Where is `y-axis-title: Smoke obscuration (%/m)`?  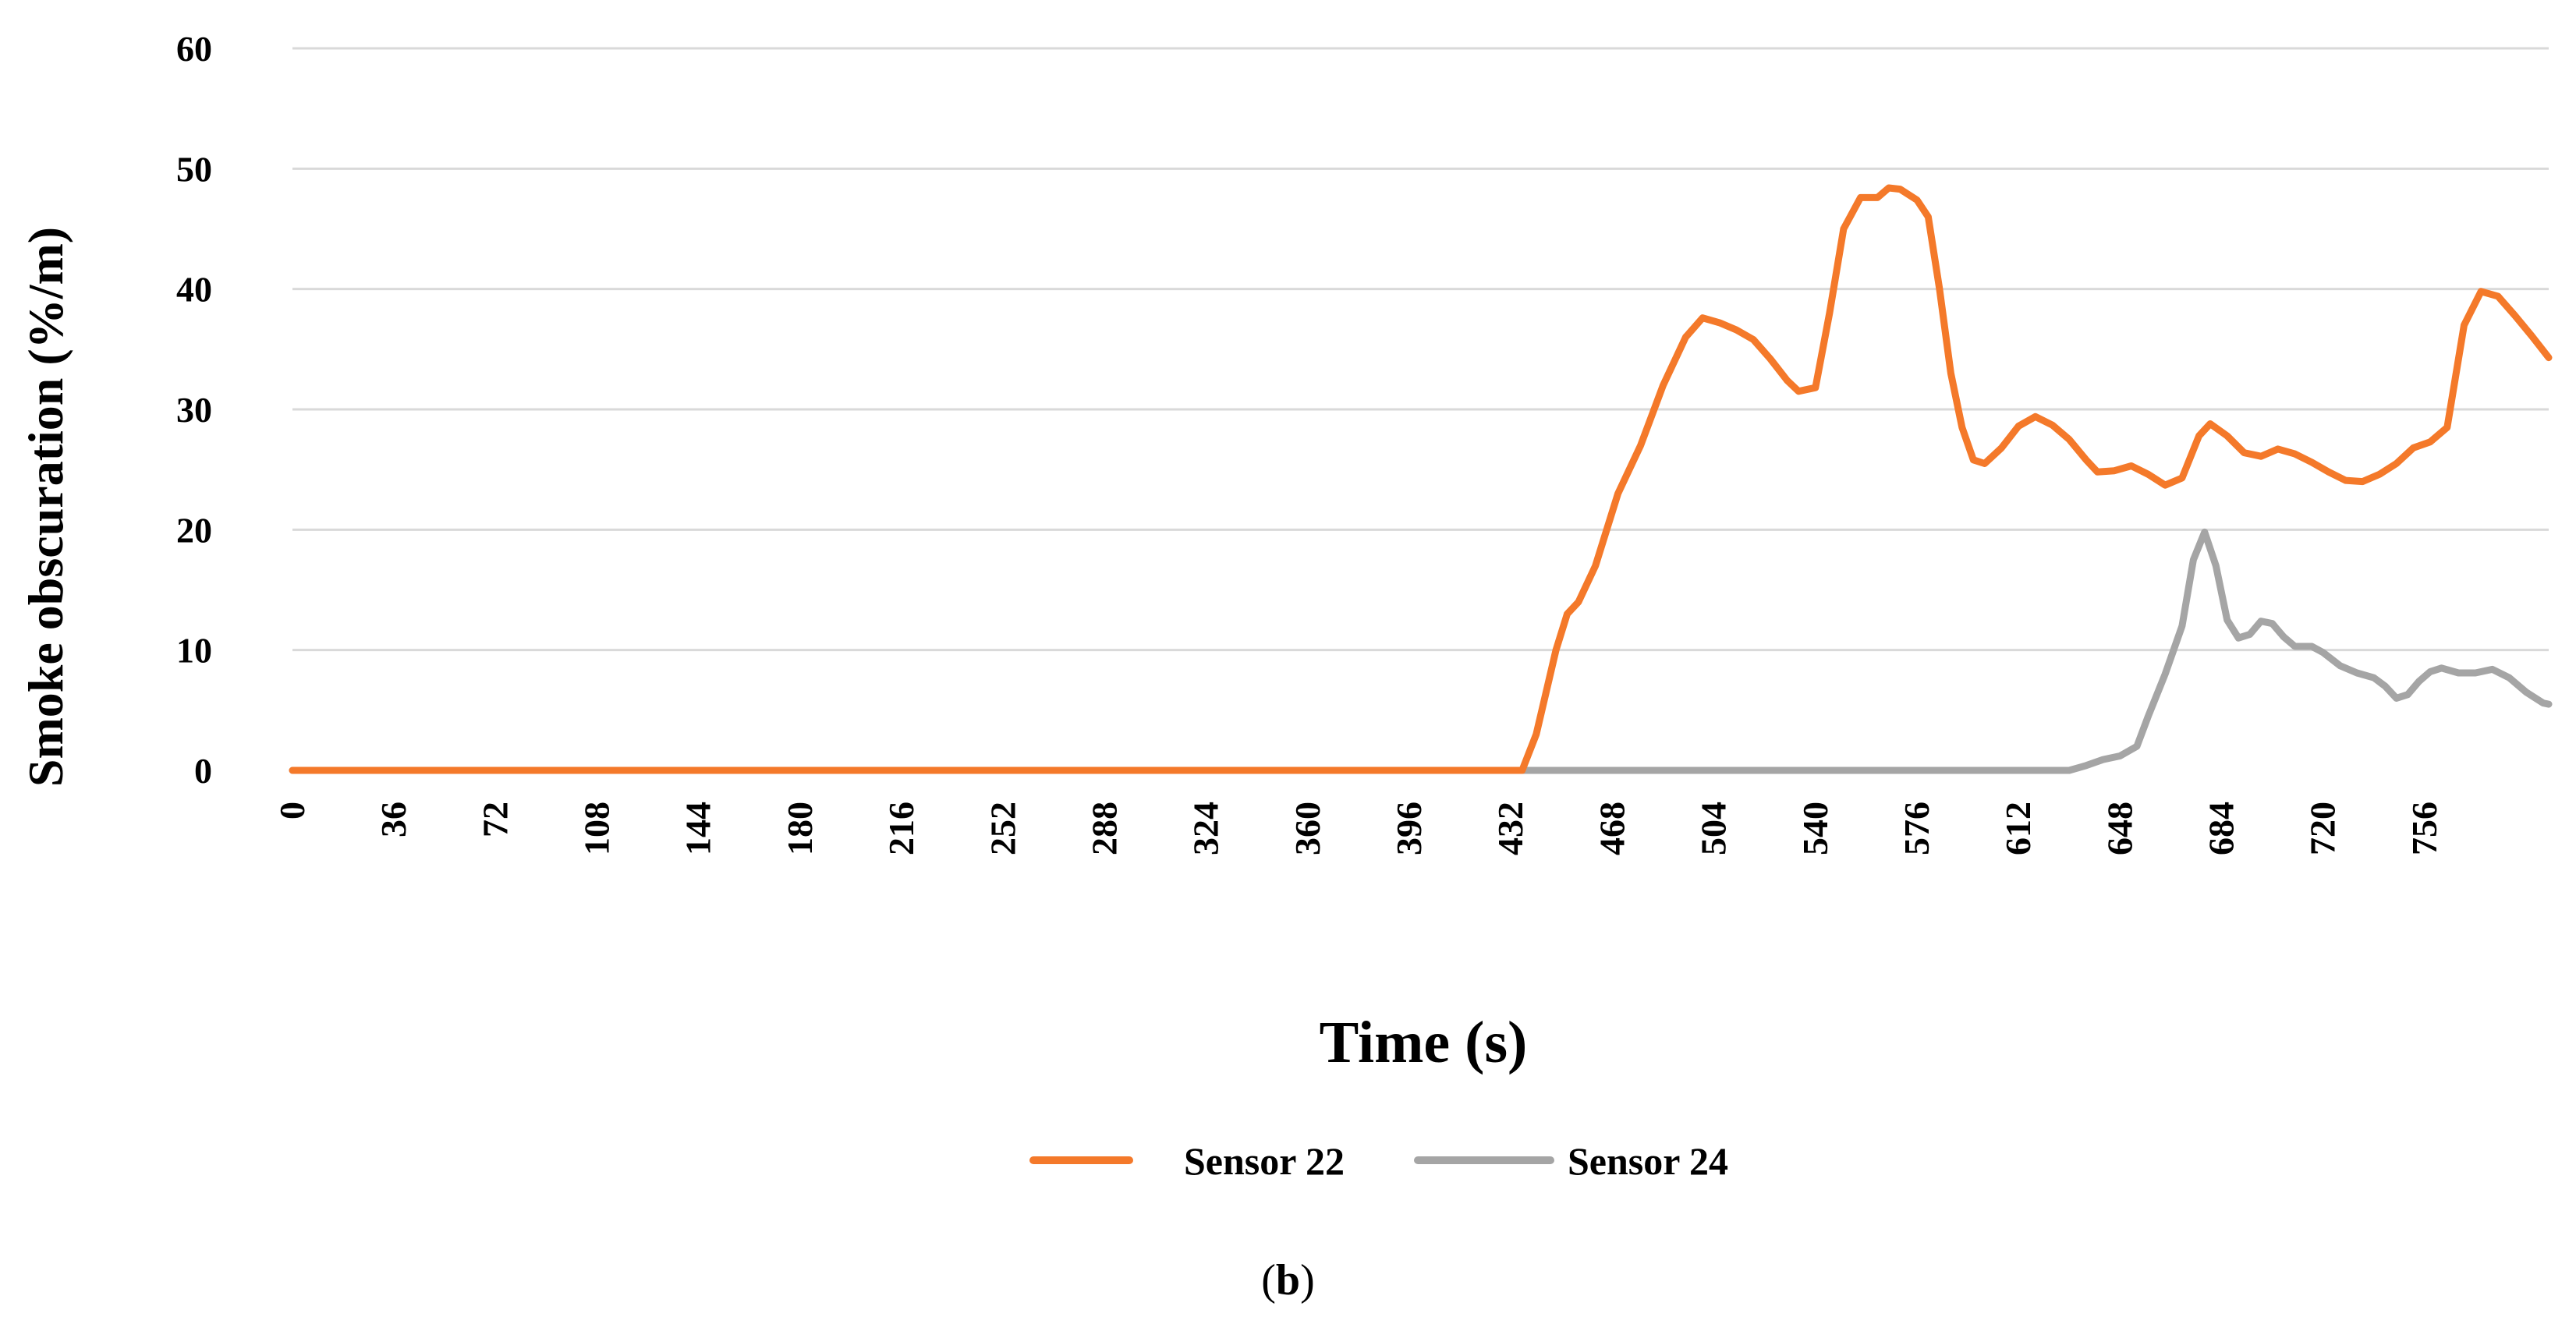 y-axis-title: Smoke obscuration (%/m) is located at coordinates (45, 507).